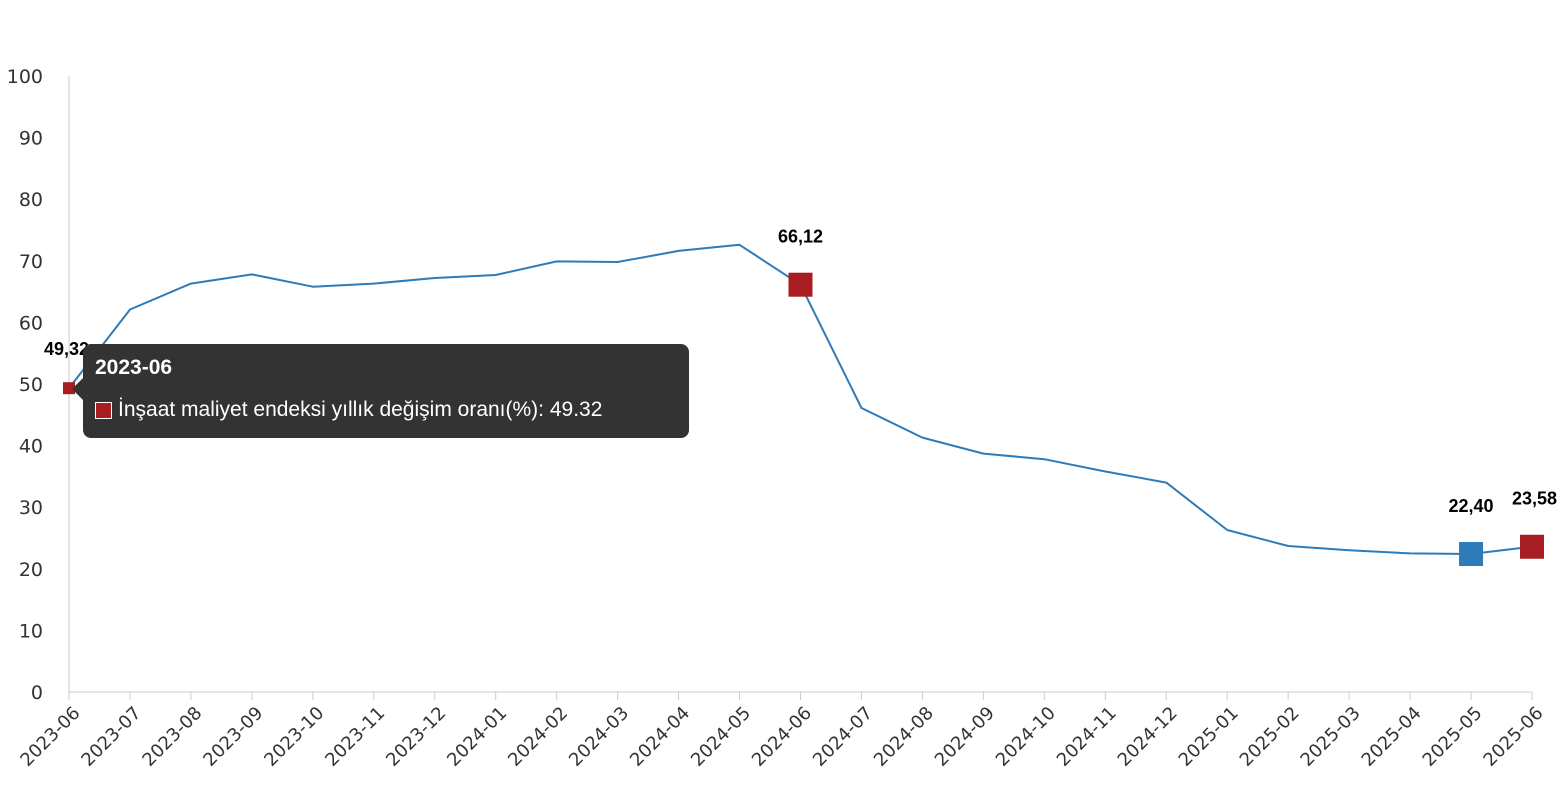  What do you see at coordinates (31, 385) in the screenshot?
I see `y-tick-label: 50` at bounding box center [31, 385].